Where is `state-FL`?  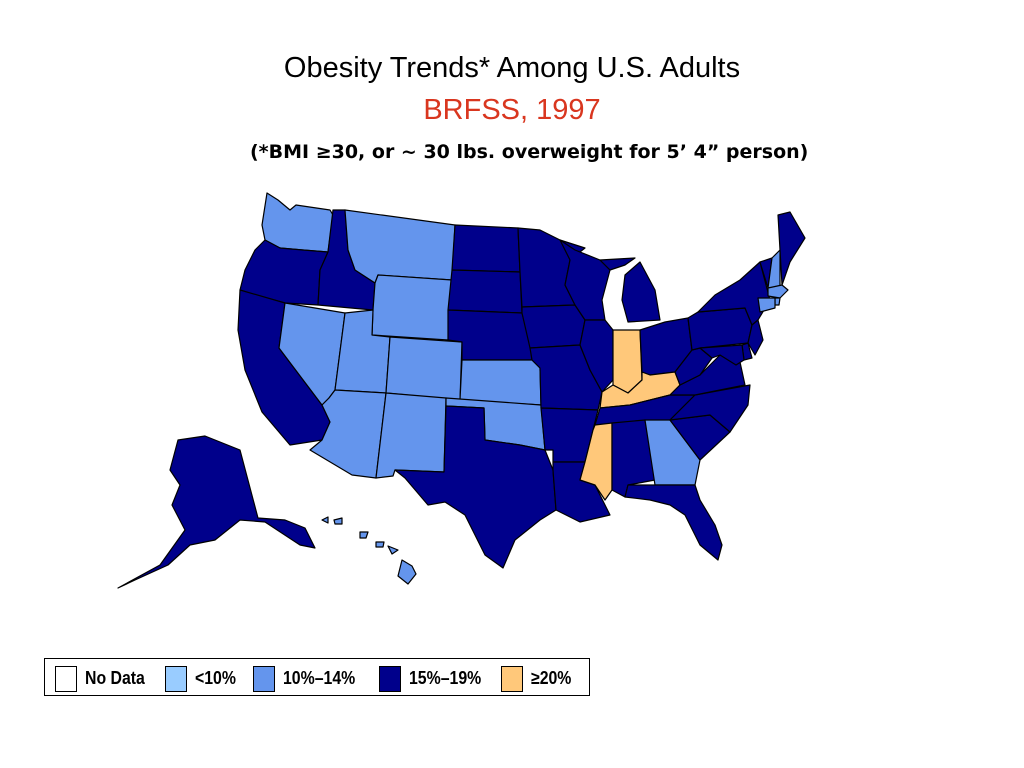 state-FL is located at coordinates (673, 522).